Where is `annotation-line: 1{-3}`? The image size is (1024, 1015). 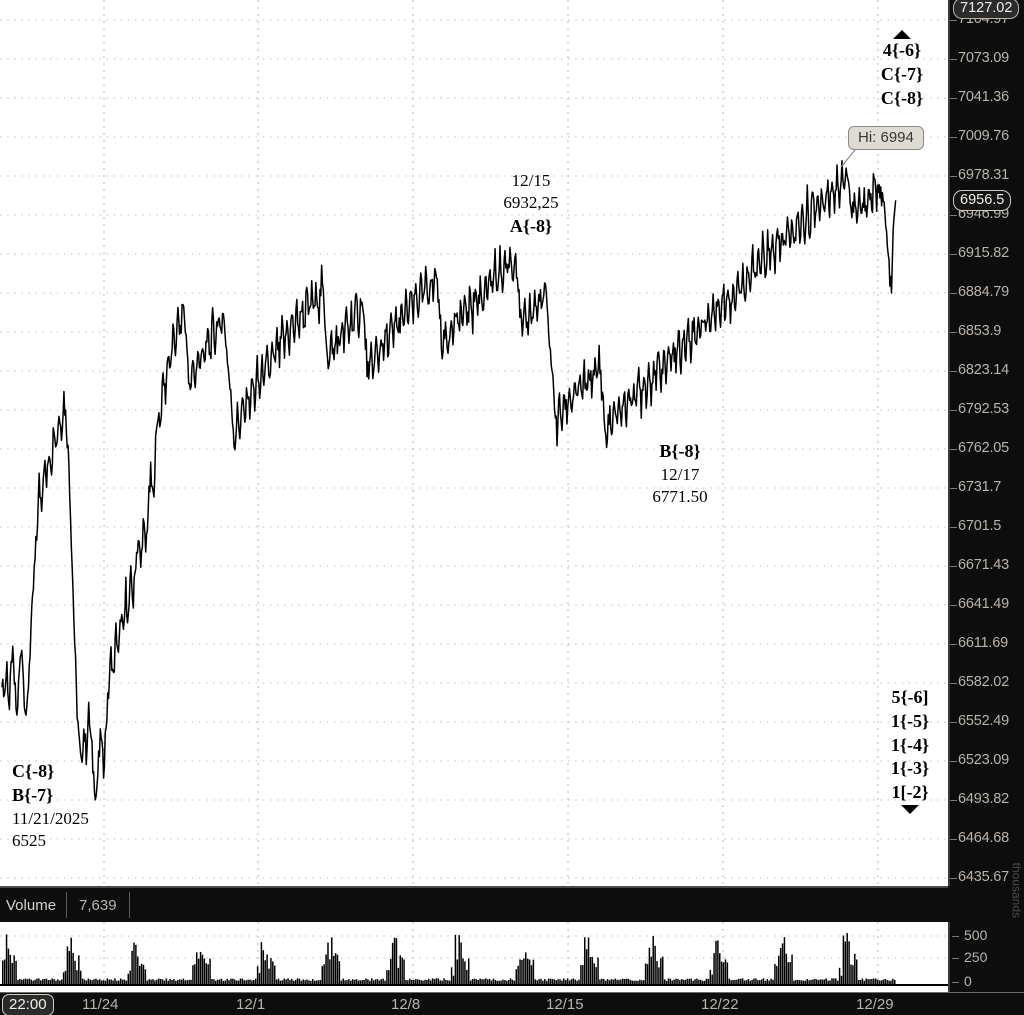 annotation-line: 1{-3} is located at coordinates (910, 768).